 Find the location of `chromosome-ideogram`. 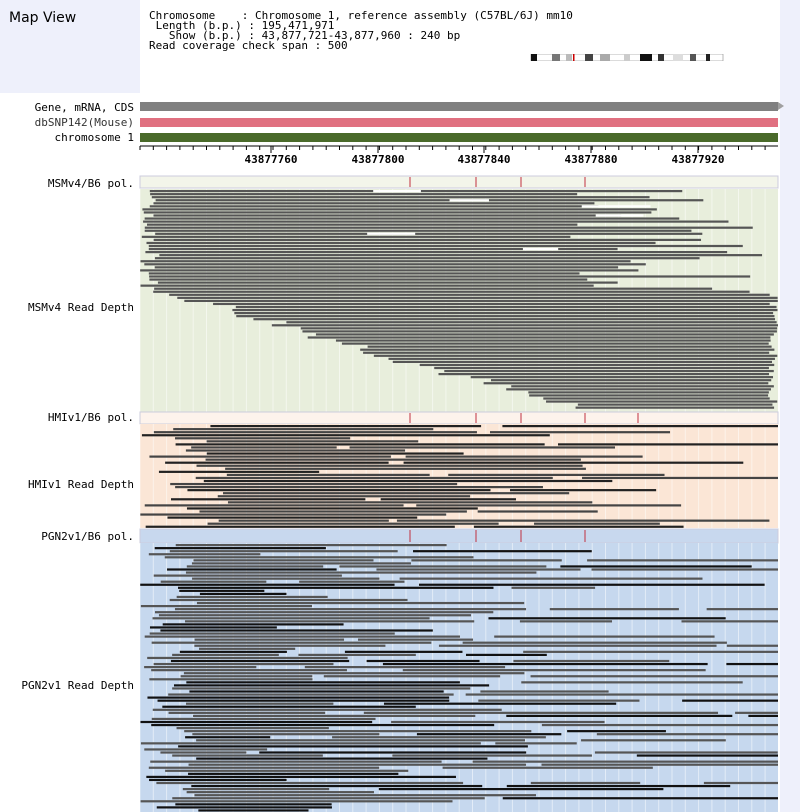

chromosome-ideogram is located at coordinates (628, 57).